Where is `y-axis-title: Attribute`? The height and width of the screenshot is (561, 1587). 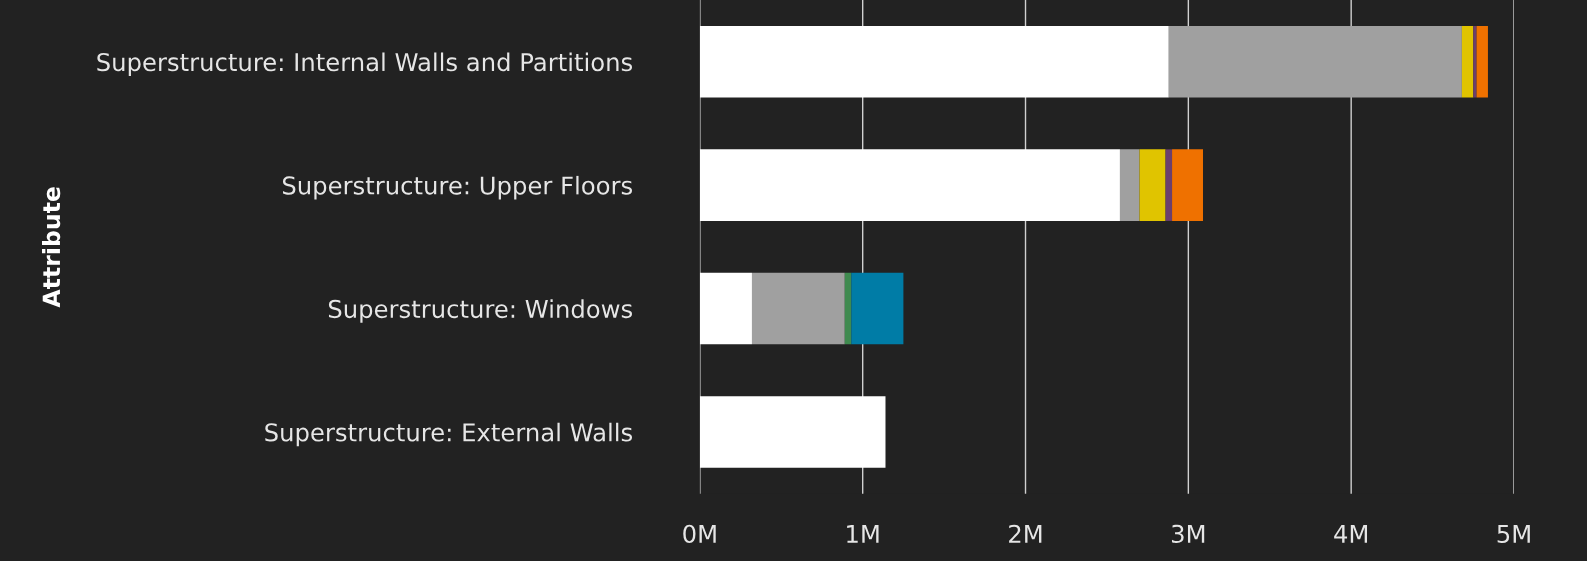 y-axis-title: Attribute is located at coordinates (51, 247).